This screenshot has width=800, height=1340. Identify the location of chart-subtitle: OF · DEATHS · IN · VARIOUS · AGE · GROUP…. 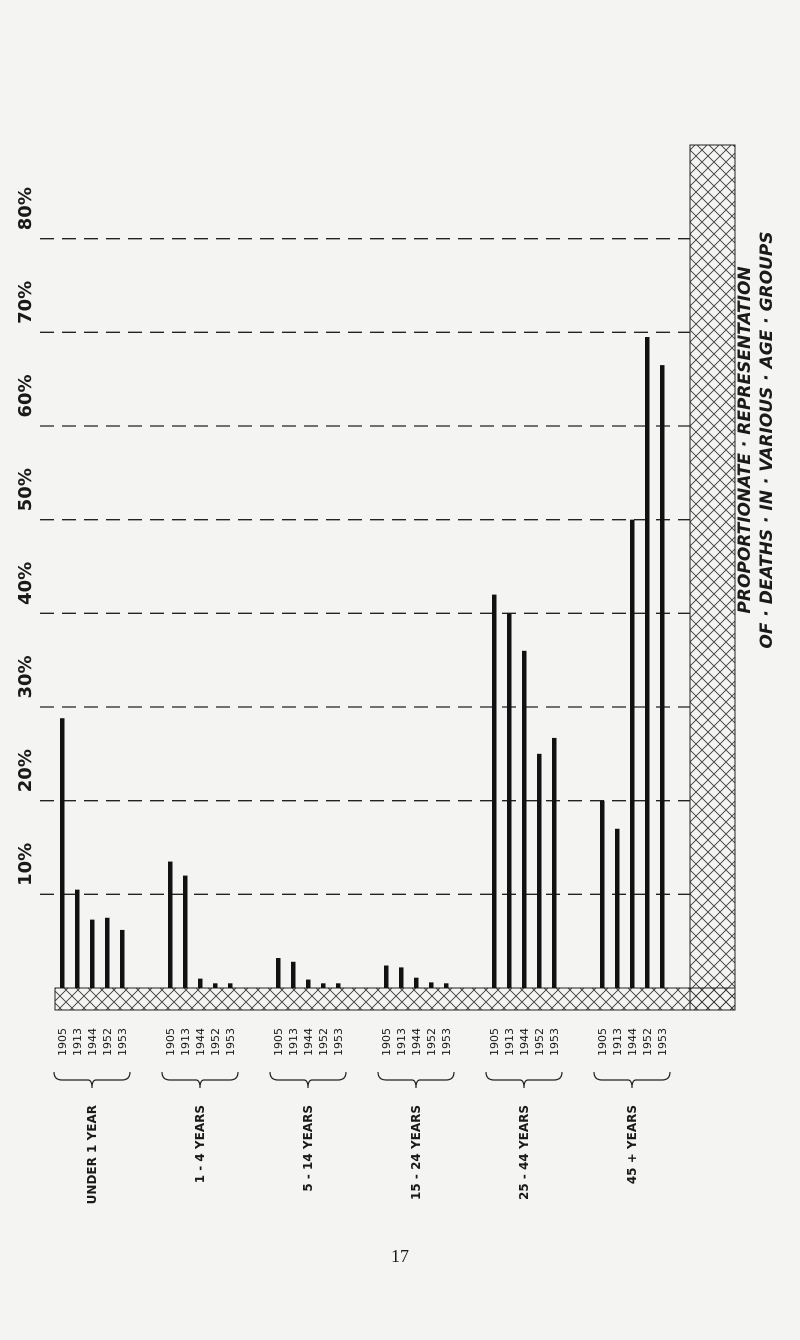
(767, 439).